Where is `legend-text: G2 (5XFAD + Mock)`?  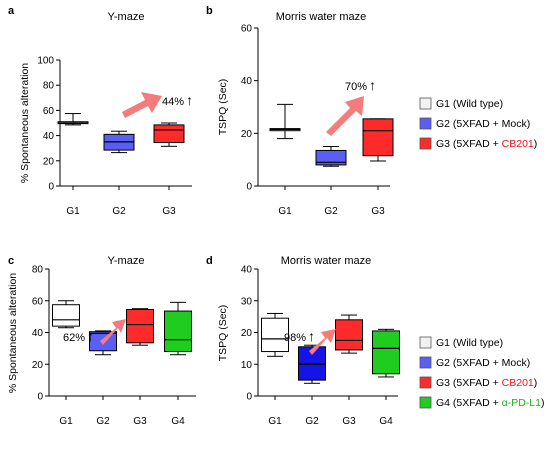 legend-text: G2 (5XFAD + Mock) is located at coordinates (483, 124).